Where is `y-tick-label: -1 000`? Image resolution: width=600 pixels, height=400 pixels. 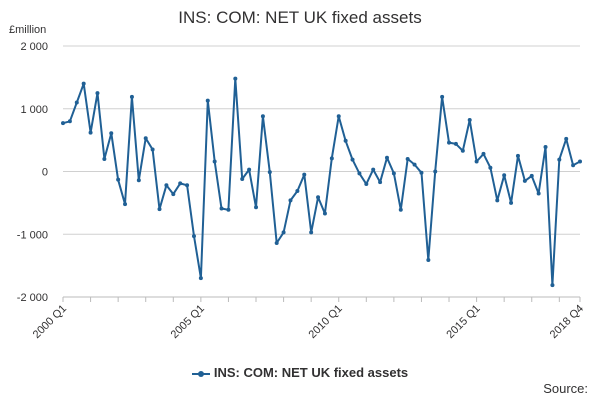 y-tick-label: -1 000 is located at coordinates (32, 235).